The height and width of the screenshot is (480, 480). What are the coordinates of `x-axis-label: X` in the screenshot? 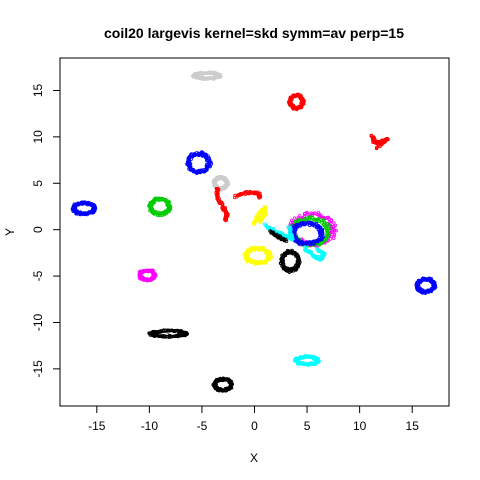 It's located at (254, 458).